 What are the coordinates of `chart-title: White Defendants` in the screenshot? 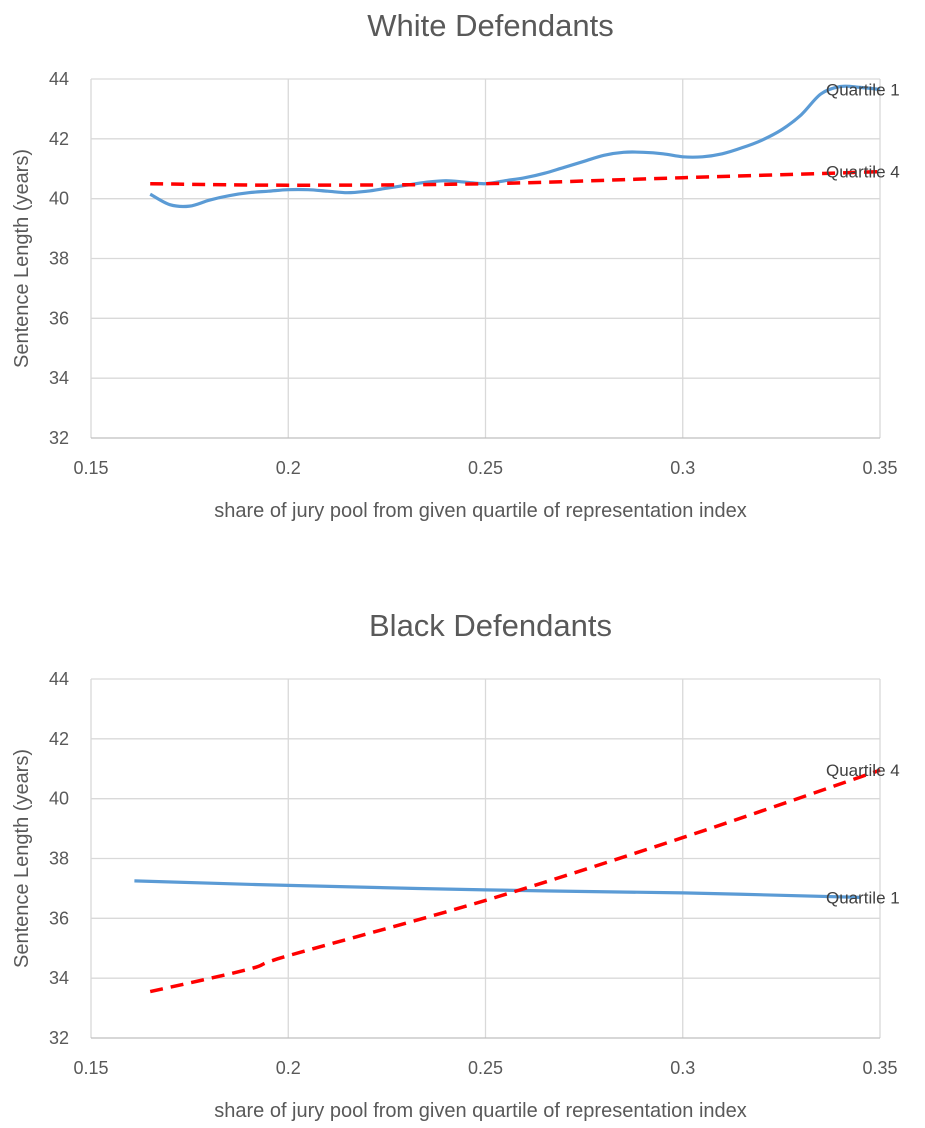 It's located at (490, 25).